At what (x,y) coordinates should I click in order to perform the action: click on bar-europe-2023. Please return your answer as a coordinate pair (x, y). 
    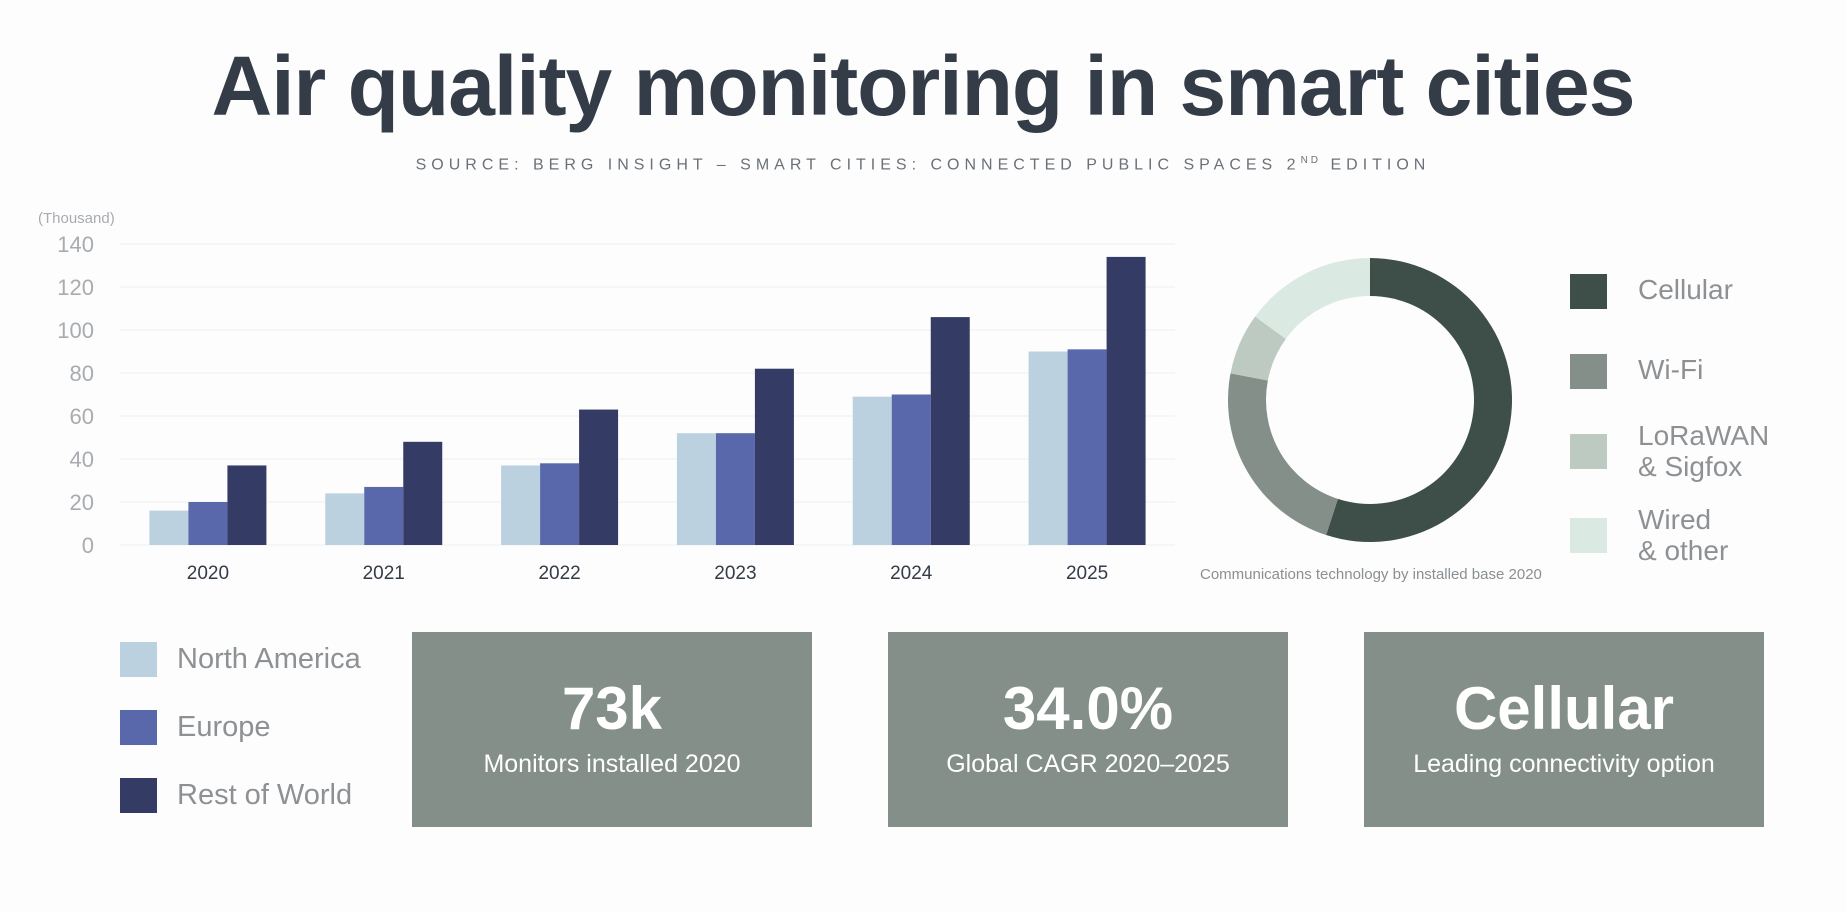
    Looking at the image, I should click on (735, 489).